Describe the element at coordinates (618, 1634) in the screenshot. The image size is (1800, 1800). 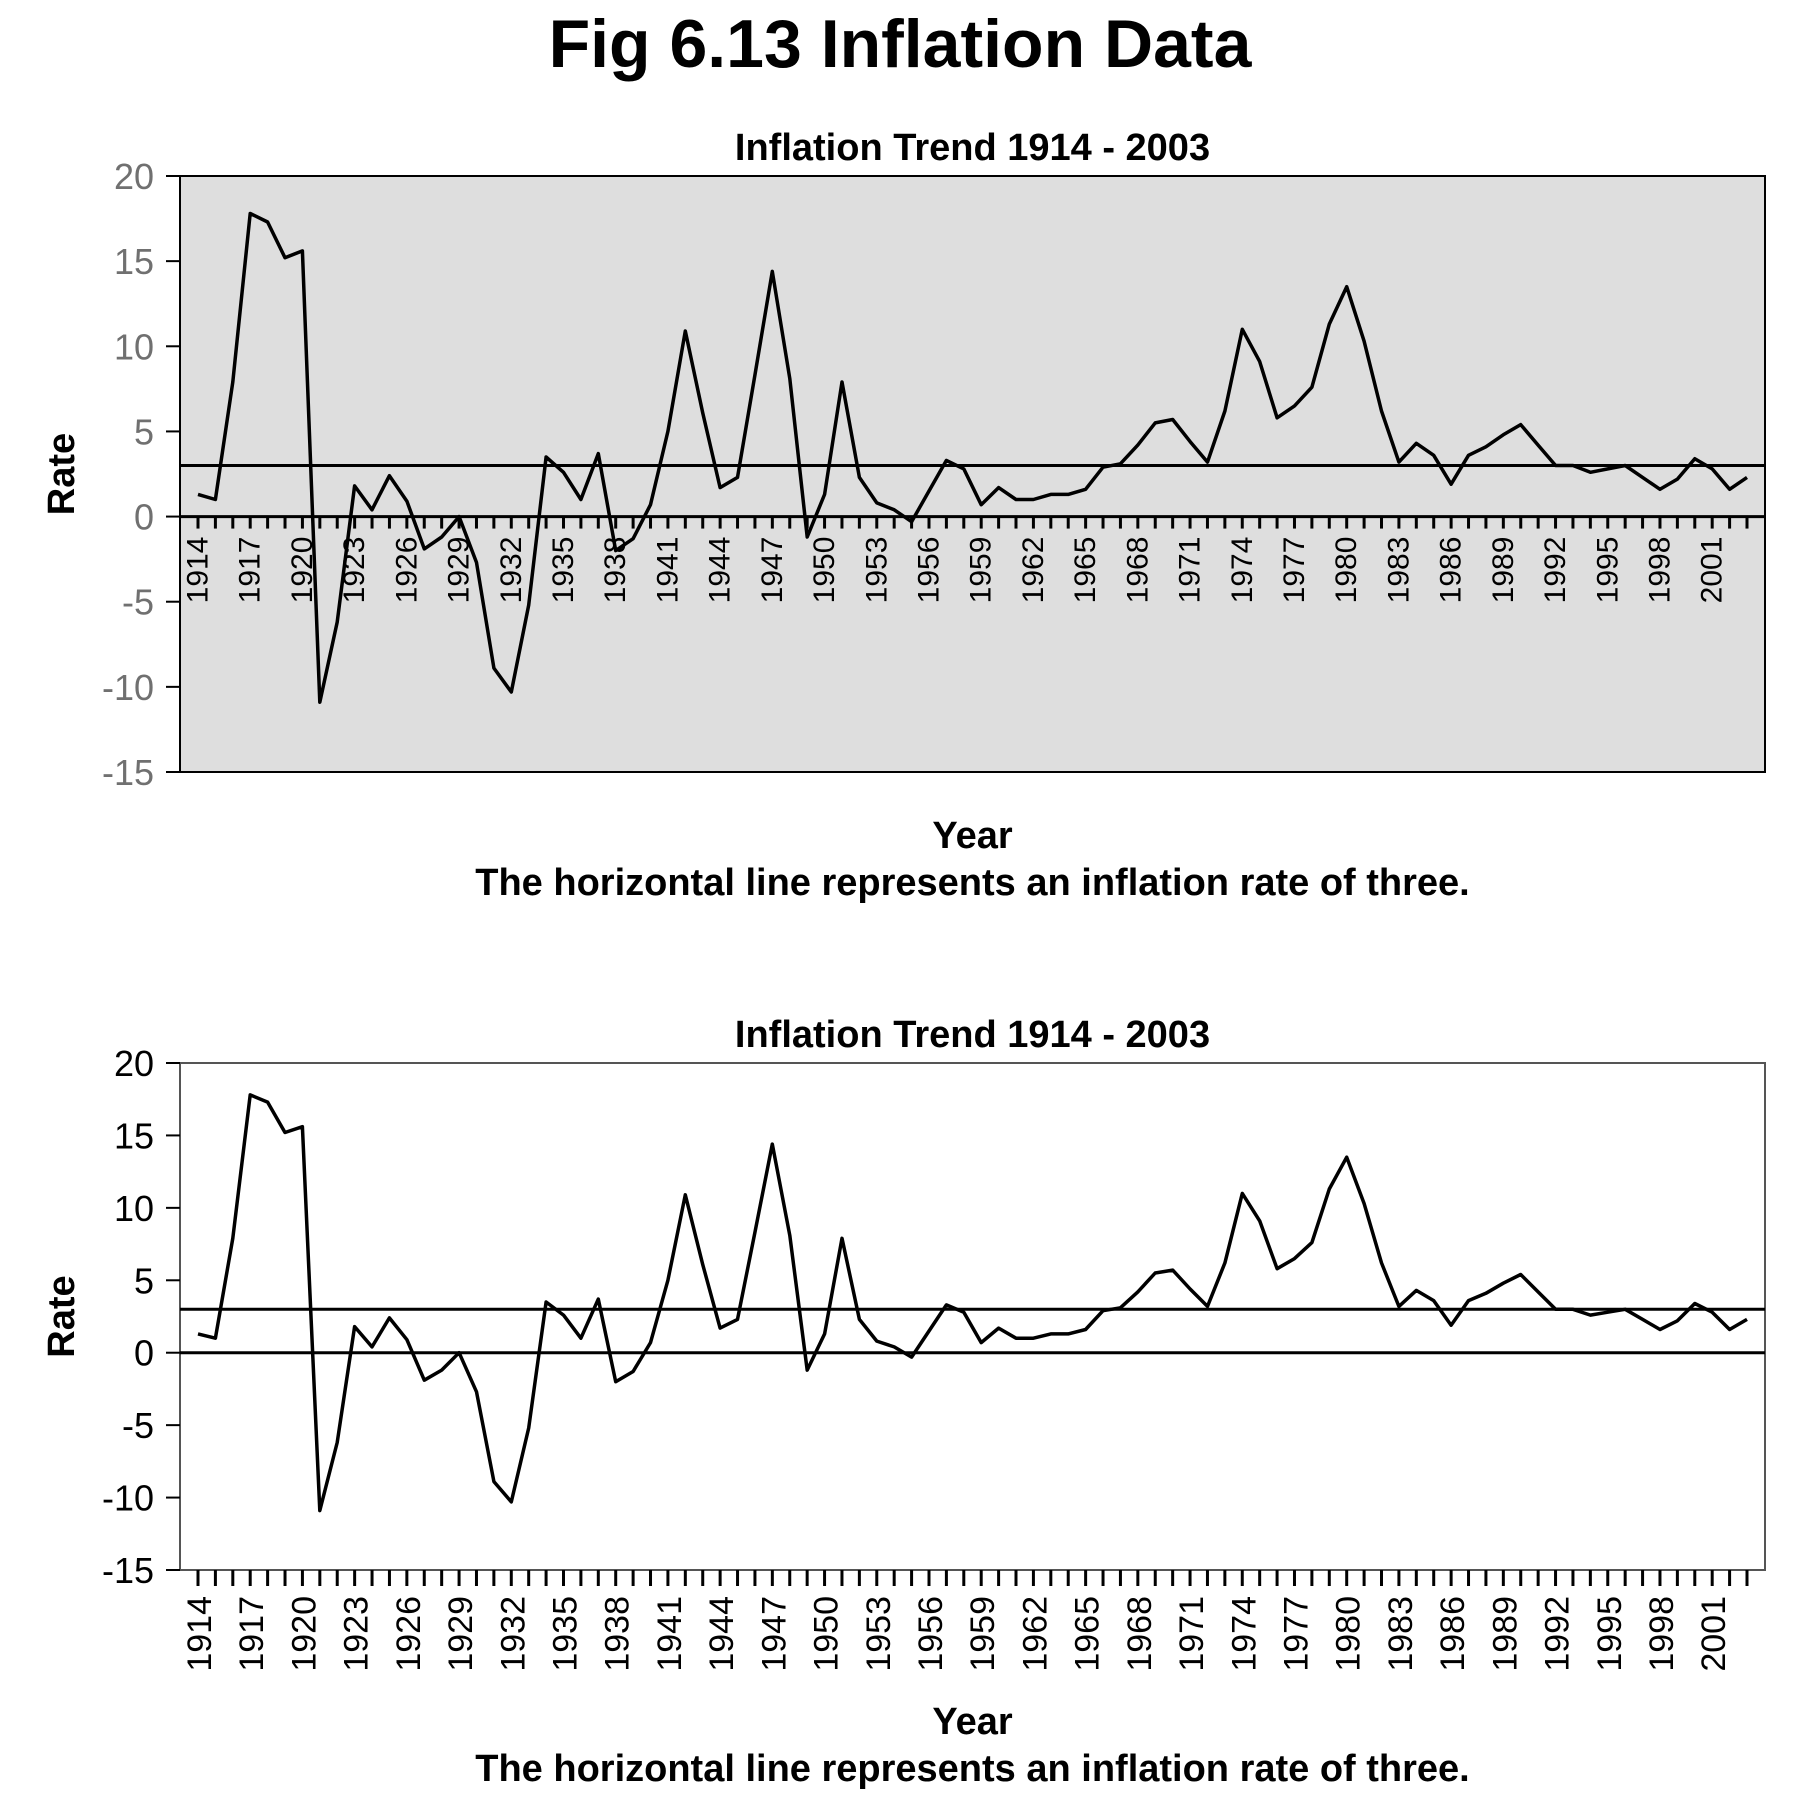
I see `x-tick-label: 1938` at that location.